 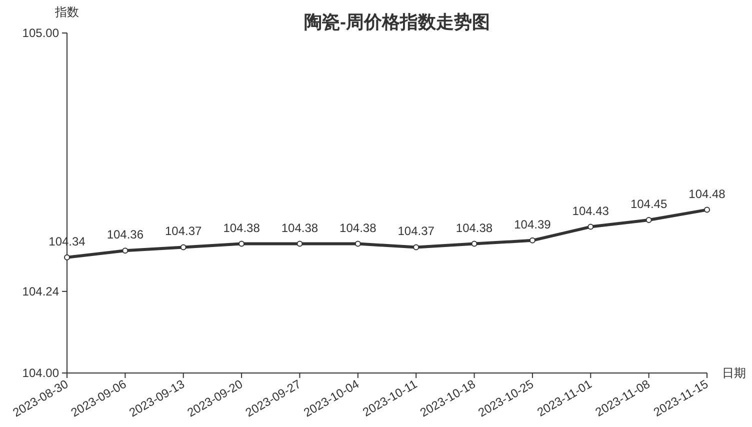 What do you see at coordinates (41, 33) in the screenshot?
I see `y-tick-label: 105.00` at bounding box center [41, 33].